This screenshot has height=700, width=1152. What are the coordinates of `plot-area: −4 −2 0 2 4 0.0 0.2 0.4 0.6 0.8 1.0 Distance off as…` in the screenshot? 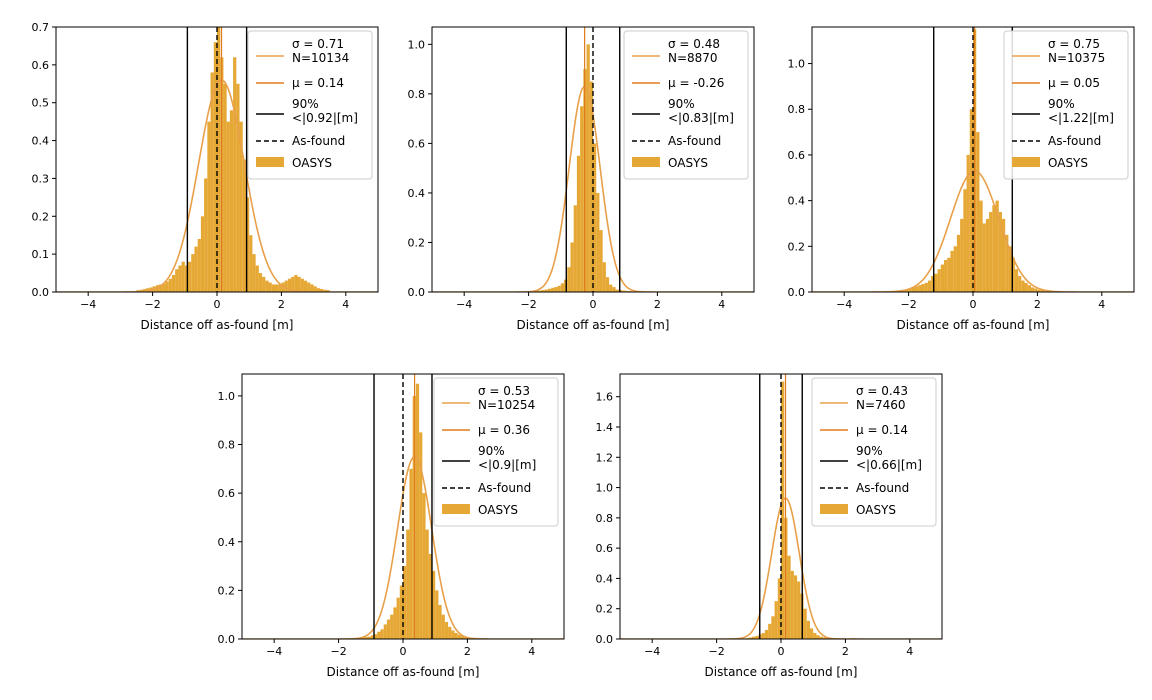 It's located at (961, 179).